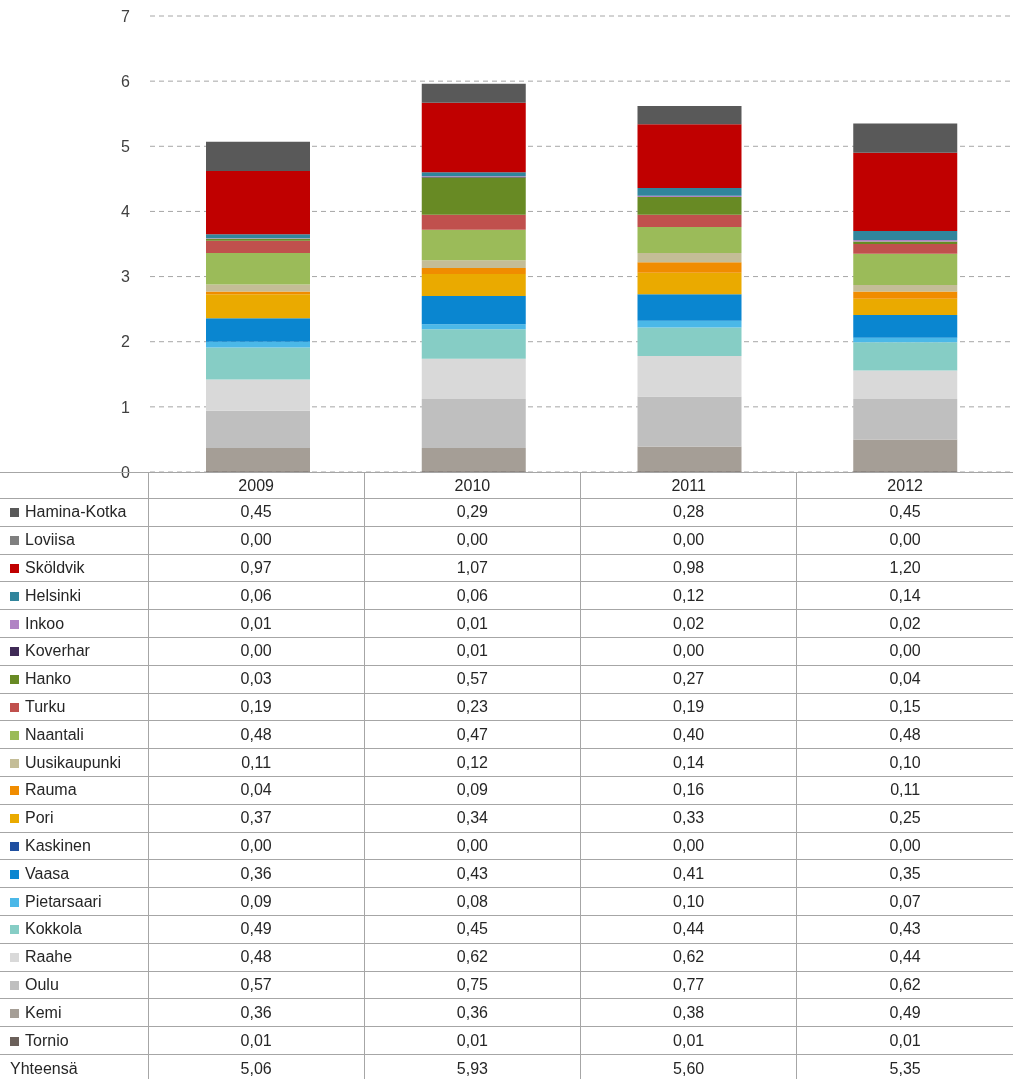 The height and width of the screenshot is (1079, 1013). I want to click on data-label: 0,43, so click(472, 873).